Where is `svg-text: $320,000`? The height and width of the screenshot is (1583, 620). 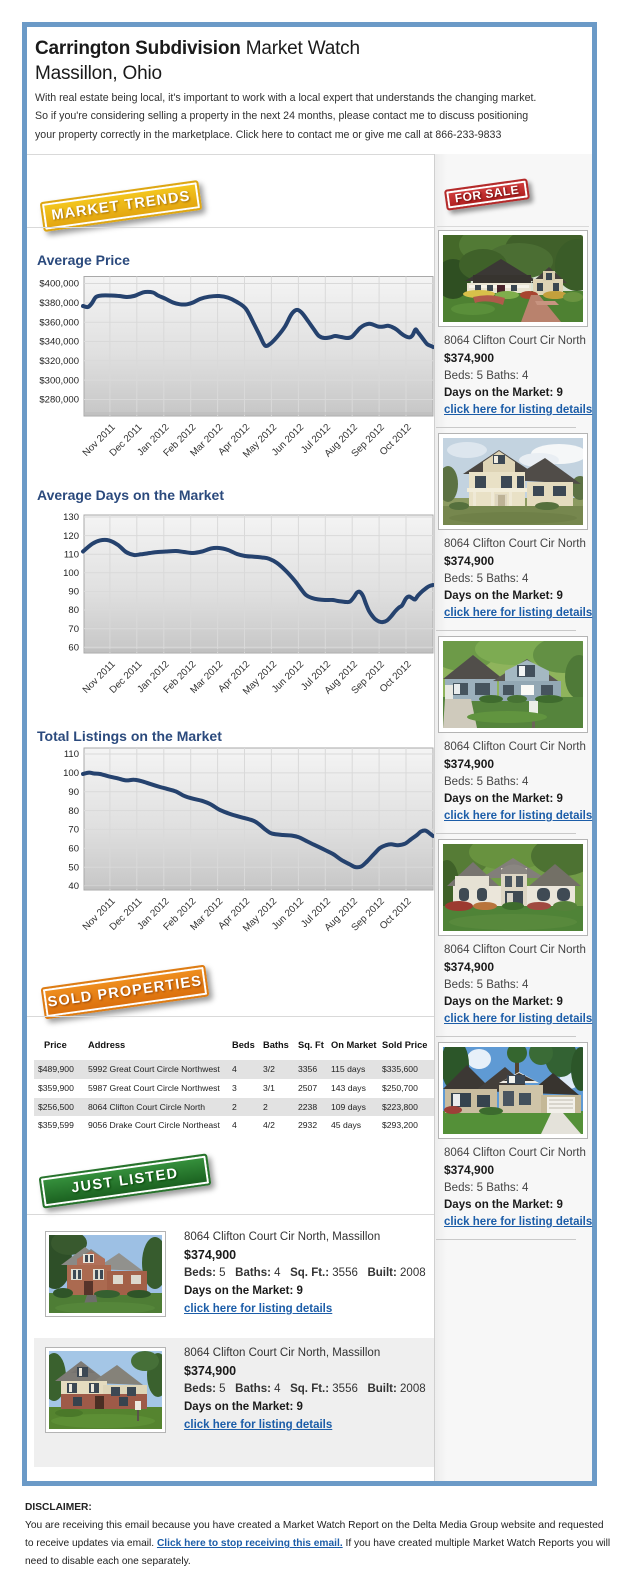
svg-text: $320,000 is located at coordinates (59, 361).